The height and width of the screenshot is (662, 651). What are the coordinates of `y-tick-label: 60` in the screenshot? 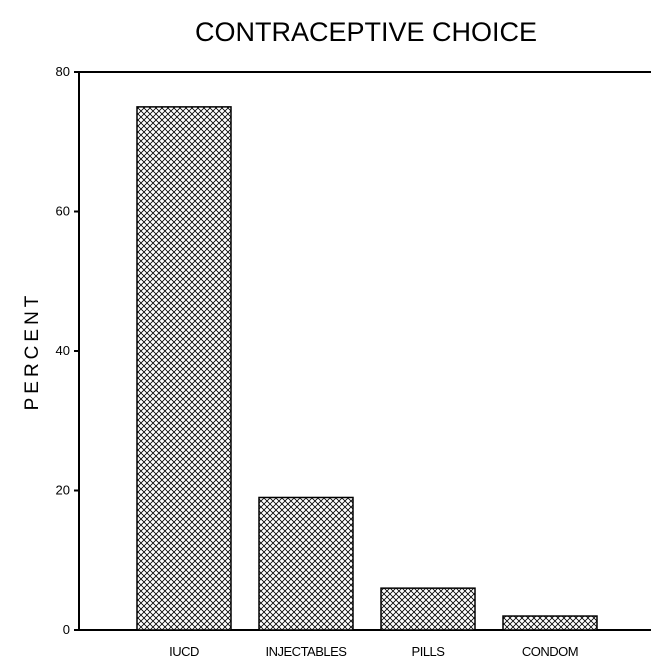 It's located at (63, 211).